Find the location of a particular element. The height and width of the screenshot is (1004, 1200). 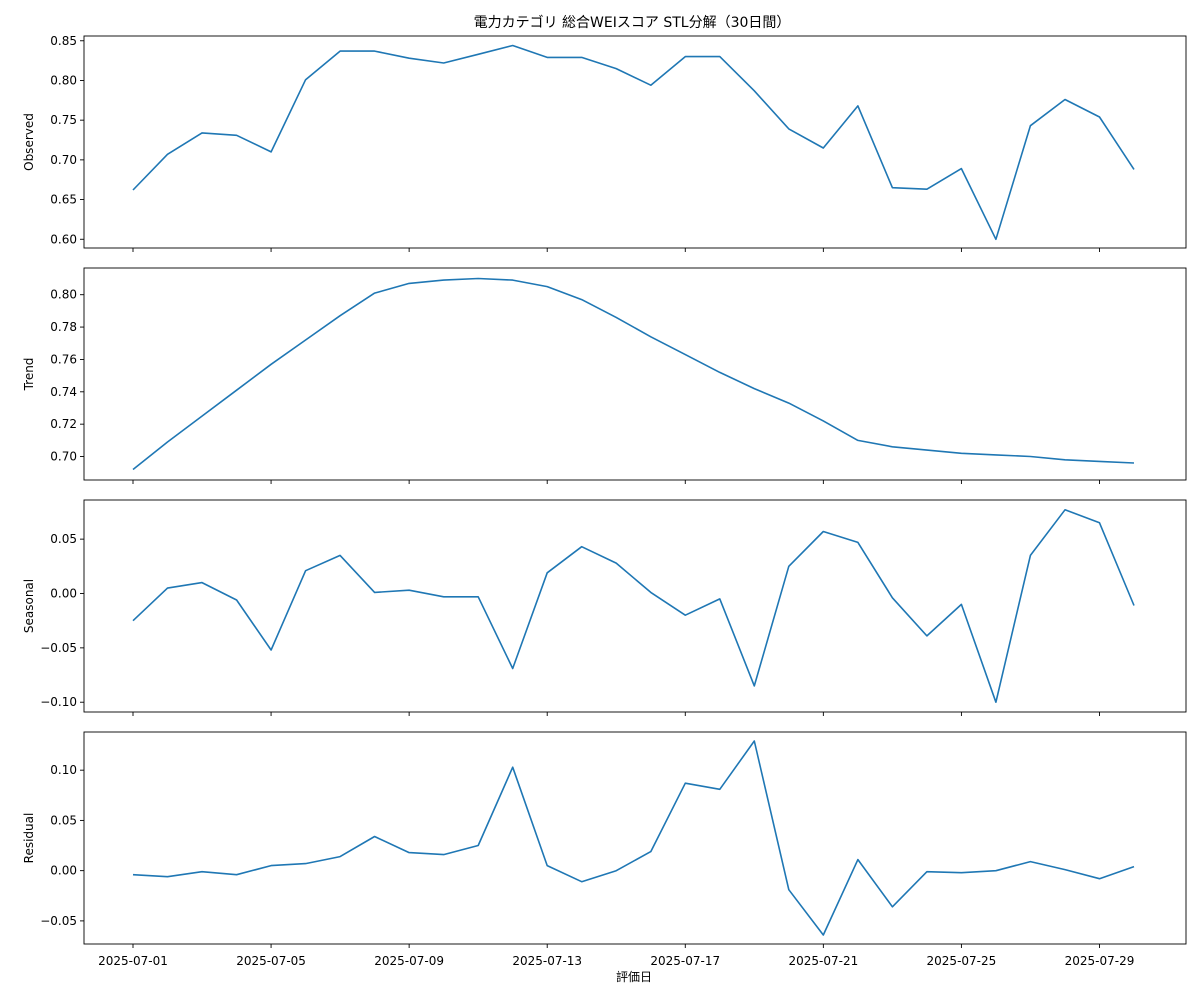

seasonal-y-axis-label: Seasonal is located at coordinates (29, 606).